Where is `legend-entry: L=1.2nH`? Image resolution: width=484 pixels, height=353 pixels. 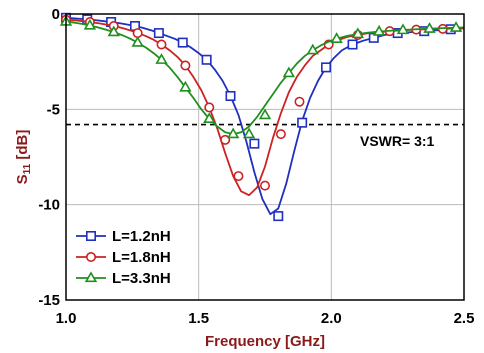
legend-entry: L=1.2nH is located at coordinates (123, 236).